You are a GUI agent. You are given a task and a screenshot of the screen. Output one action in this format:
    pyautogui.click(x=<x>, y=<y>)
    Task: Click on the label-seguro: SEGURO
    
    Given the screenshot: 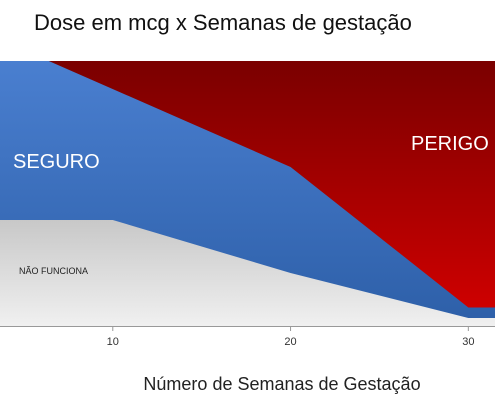 What is the action you would take?
    pyautogui.click(x=56, y=162)
    